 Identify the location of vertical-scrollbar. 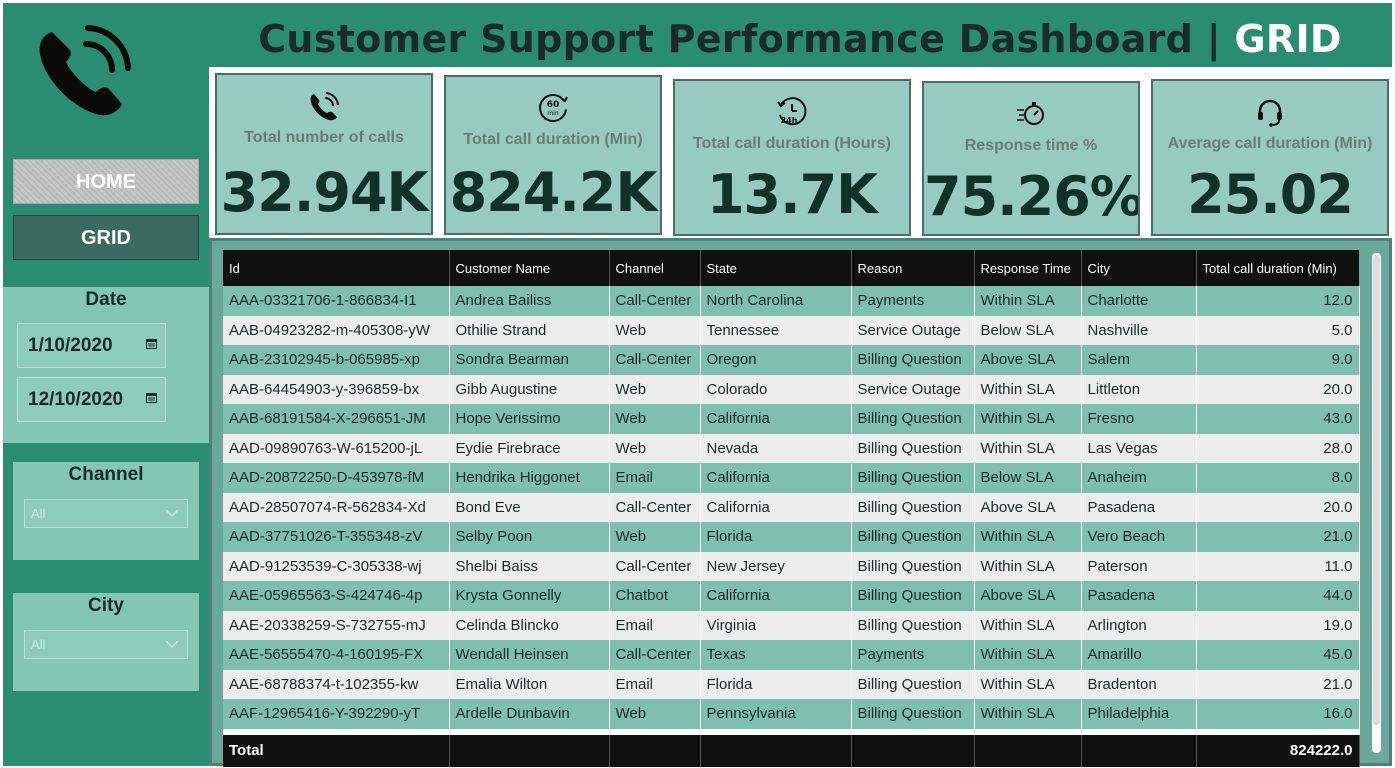
(1376, 503).